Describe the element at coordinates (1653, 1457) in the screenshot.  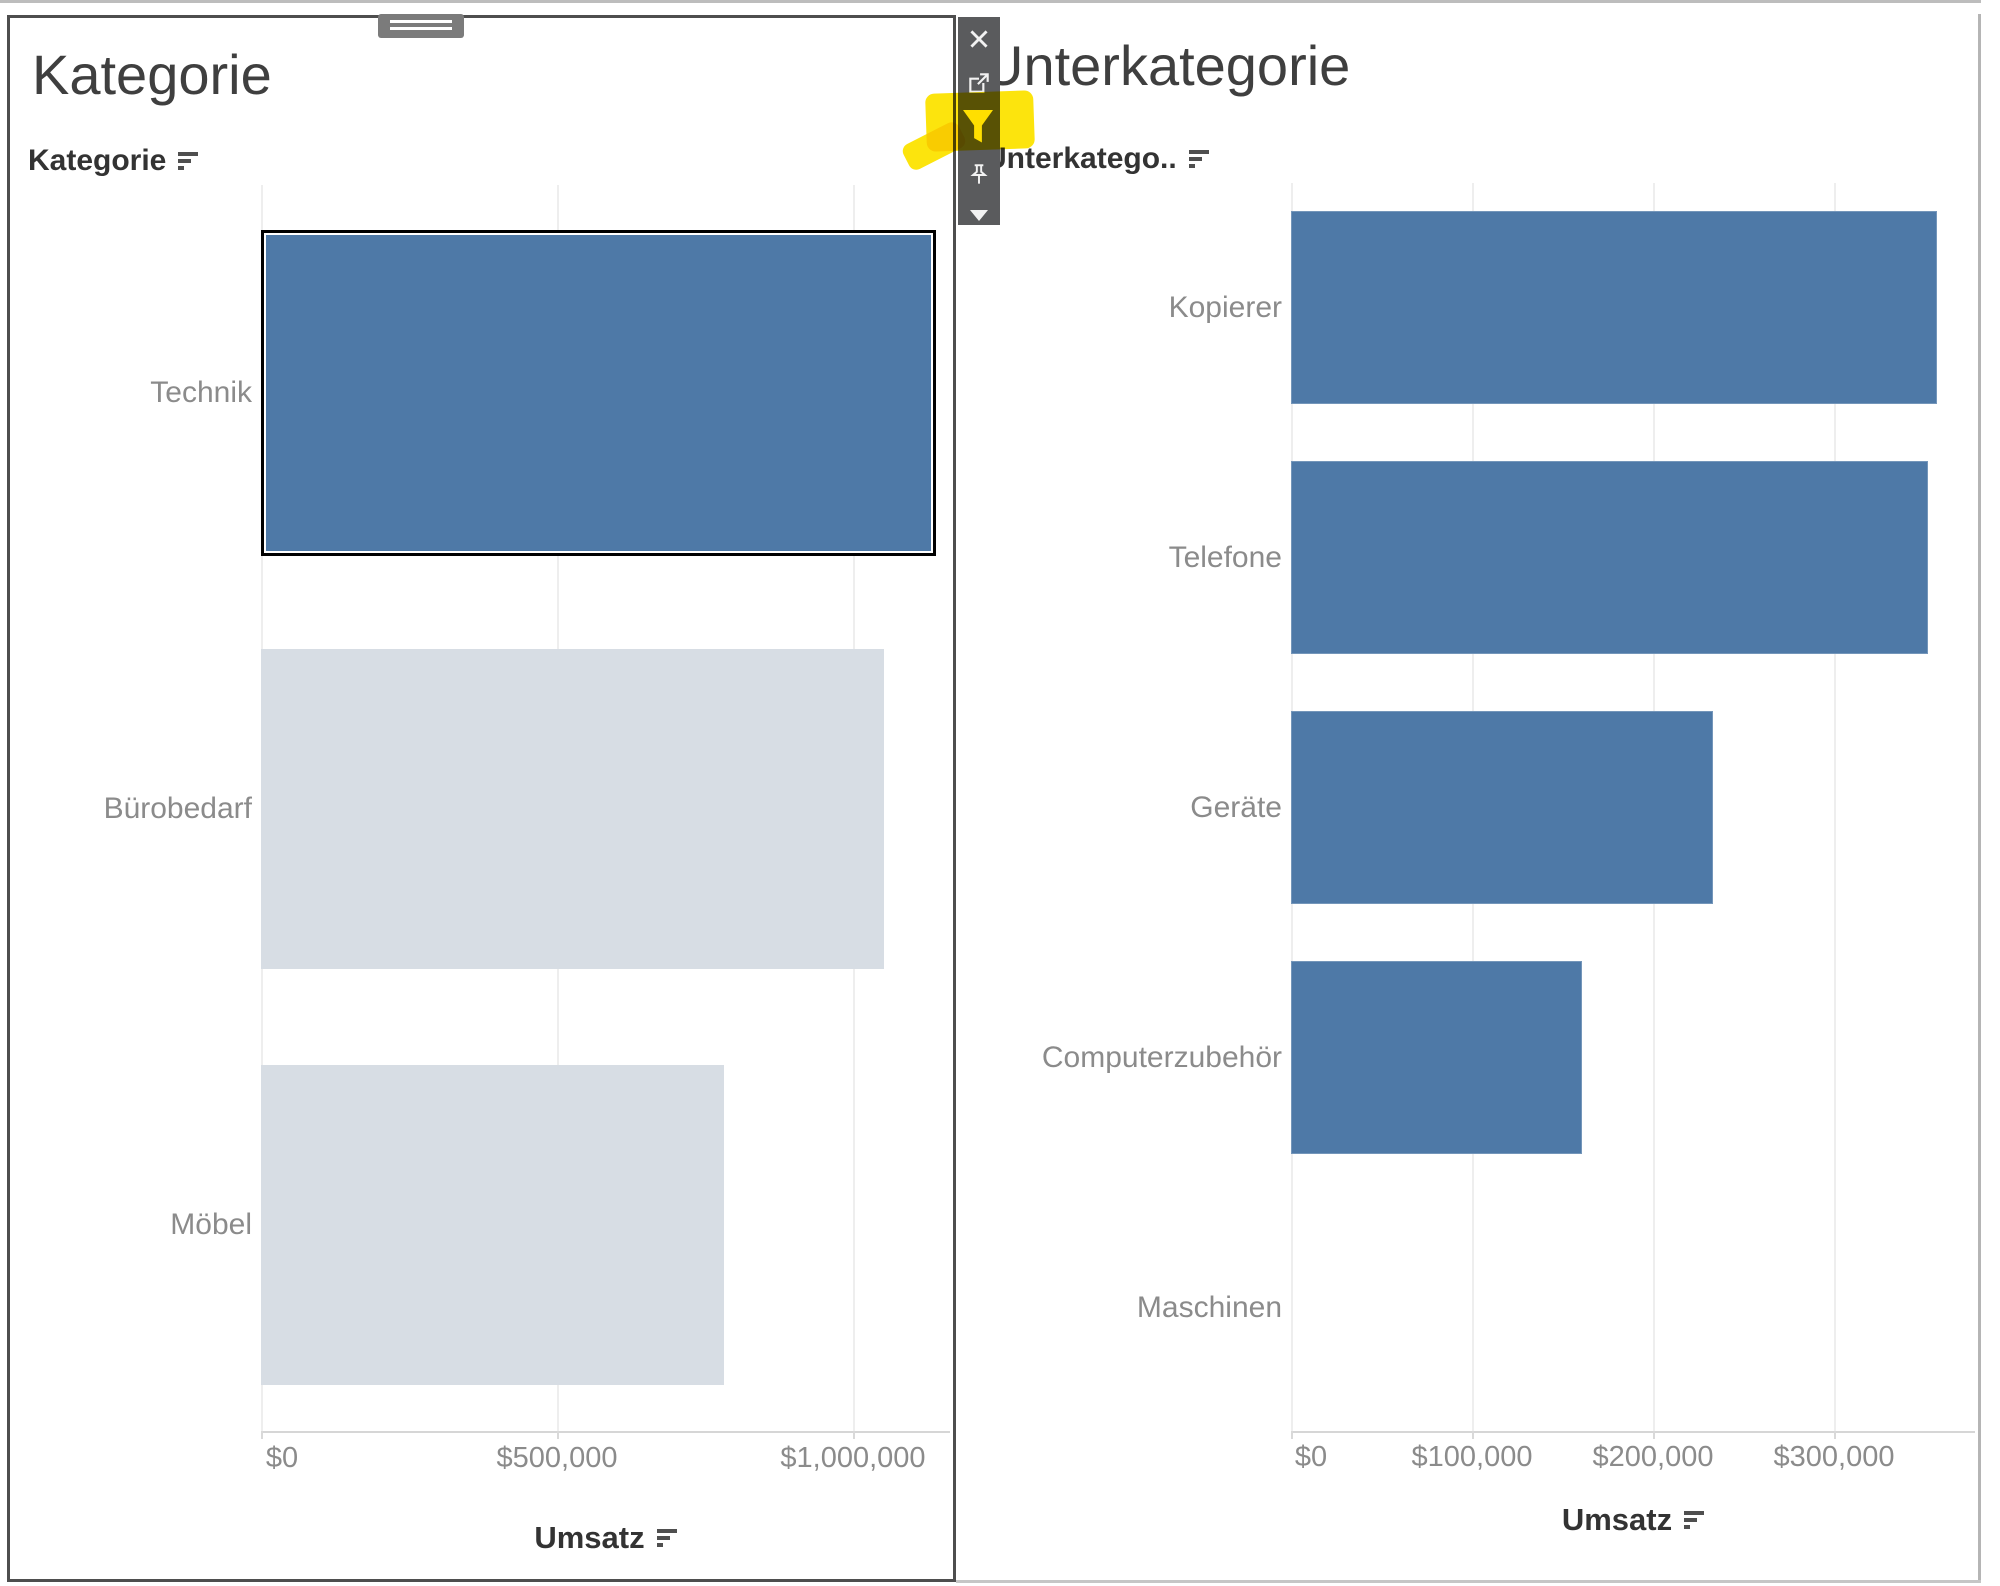
I see `right-tick-200k: $200,000` at that location.